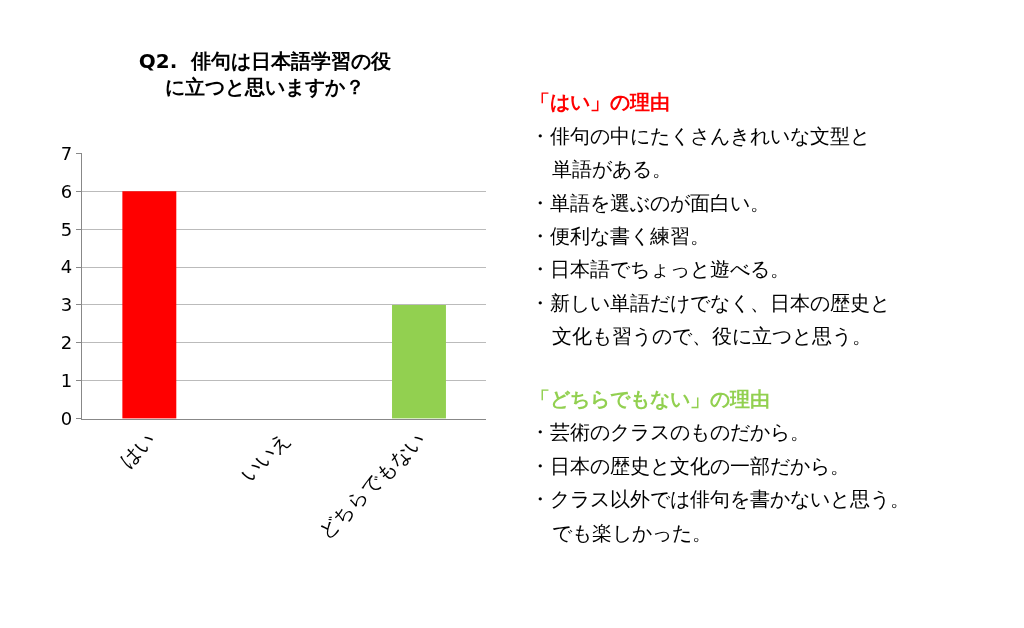 This screenshot has width=1024, height=628. I want to click on x-tick-label: いいえ, so click(265, 457).